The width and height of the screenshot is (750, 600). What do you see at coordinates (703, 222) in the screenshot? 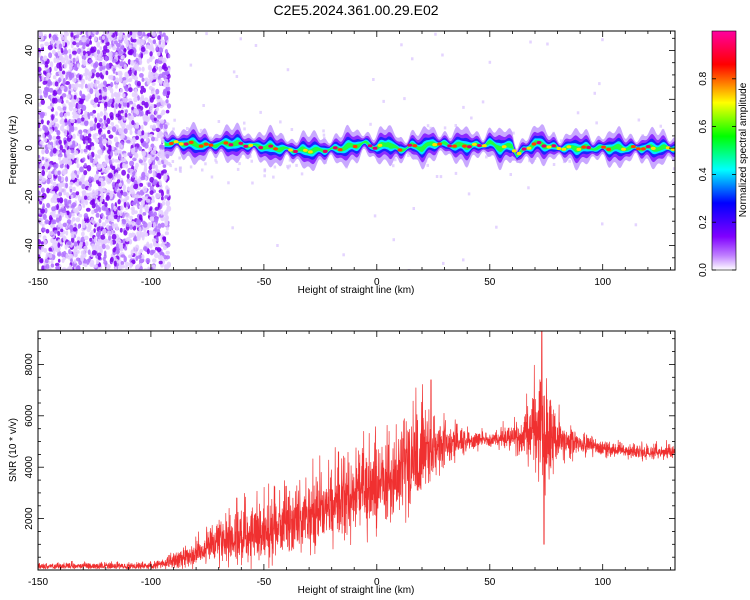
I see `colorbar-tick-label: 0.2` at bounding box center [703, 222].